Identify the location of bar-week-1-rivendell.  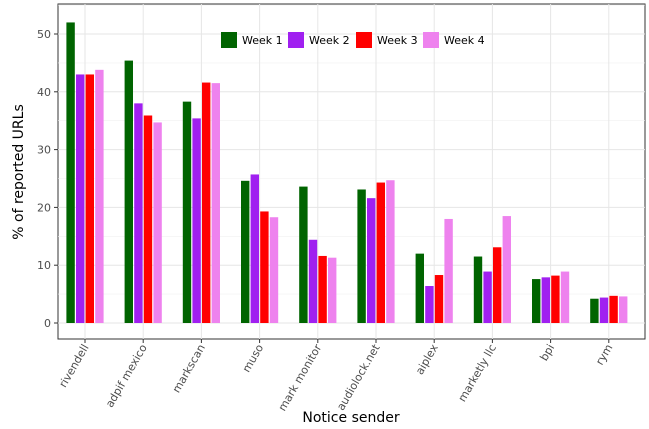
(70, 172).